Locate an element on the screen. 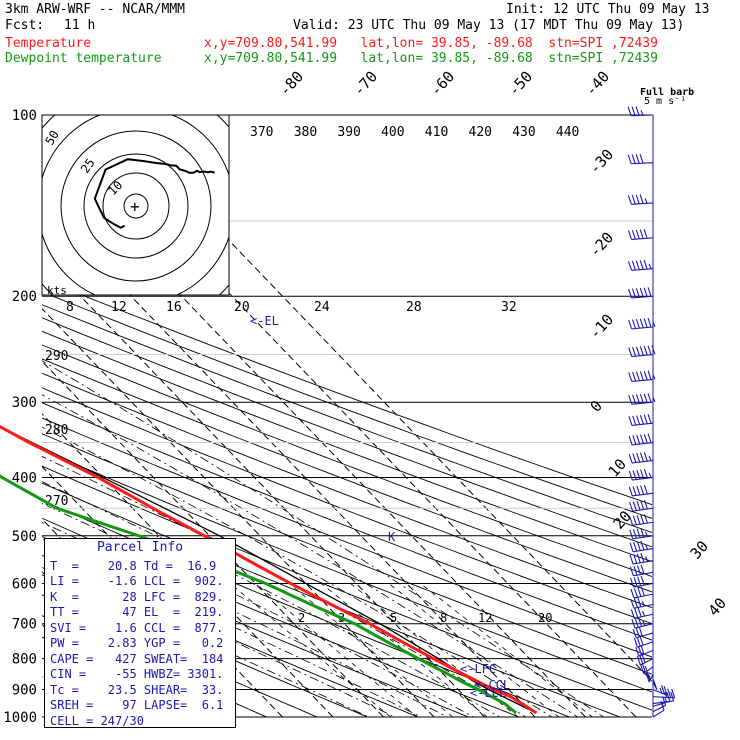  hodograph-frame is located at coordinates (135, 205).